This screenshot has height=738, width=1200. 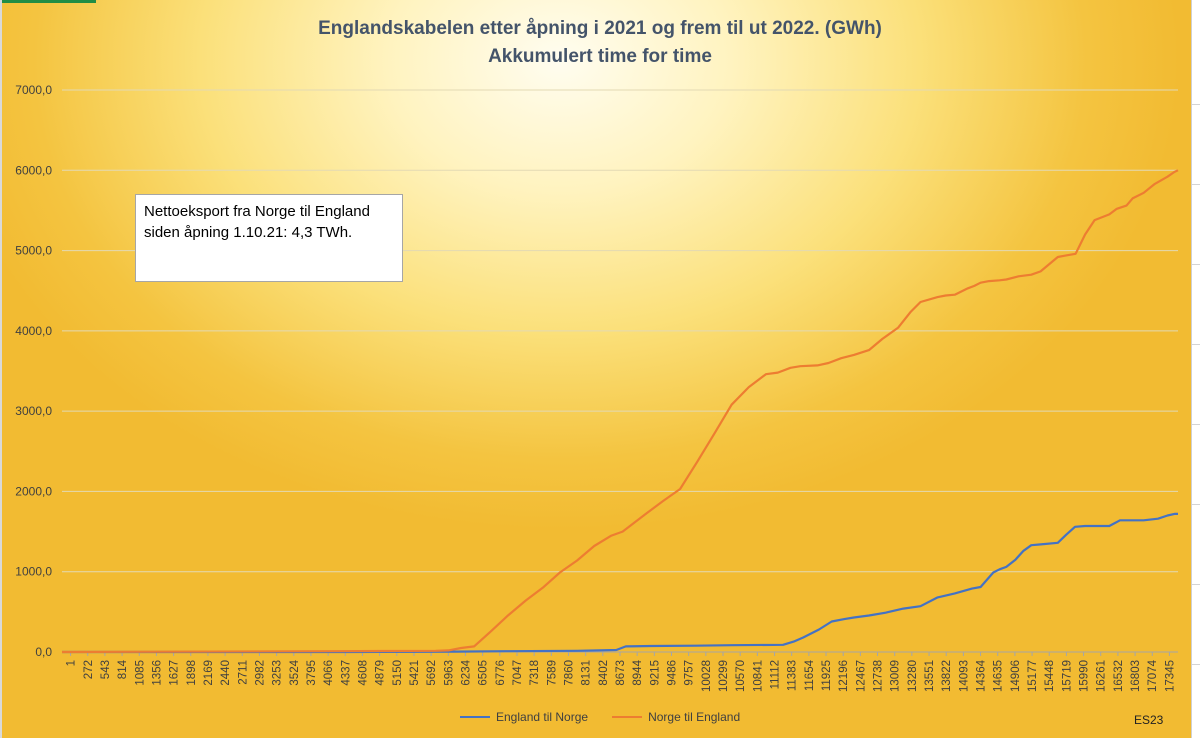 What do you see at coordinates (896, 676) in the screenshot?
I see `x-tick-label: 13009` at bounding box center [896, 676].